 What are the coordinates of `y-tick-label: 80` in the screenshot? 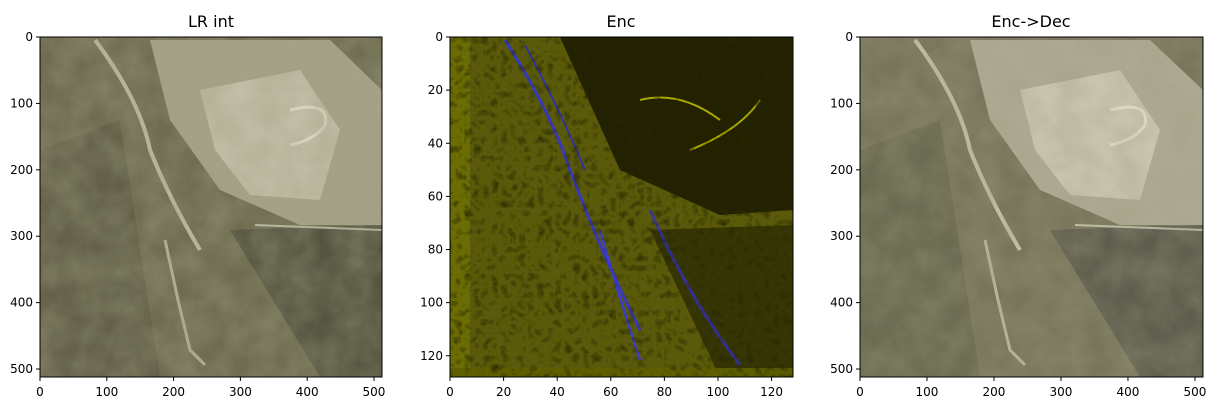 It's located at (435, 250).